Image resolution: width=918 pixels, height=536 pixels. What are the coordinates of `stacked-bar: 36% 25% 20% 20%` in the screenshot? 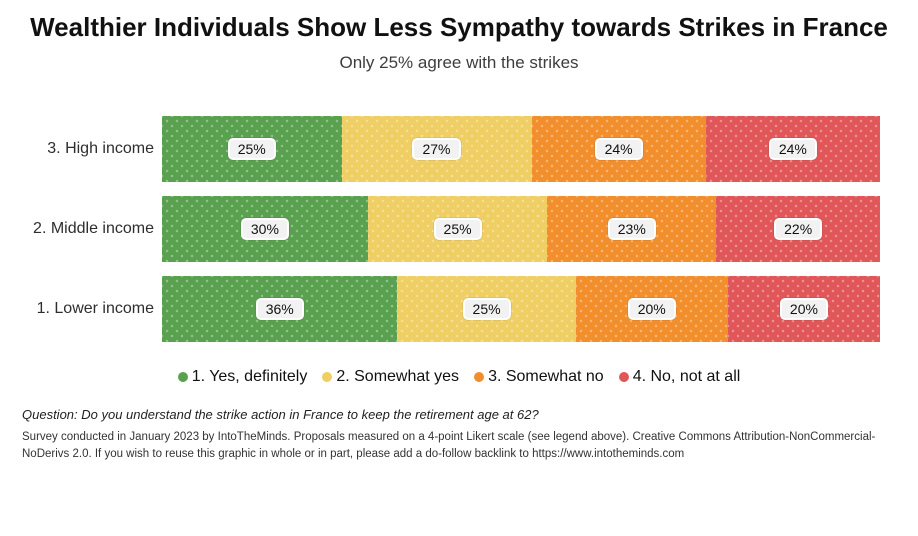 It's located at (521, 309).